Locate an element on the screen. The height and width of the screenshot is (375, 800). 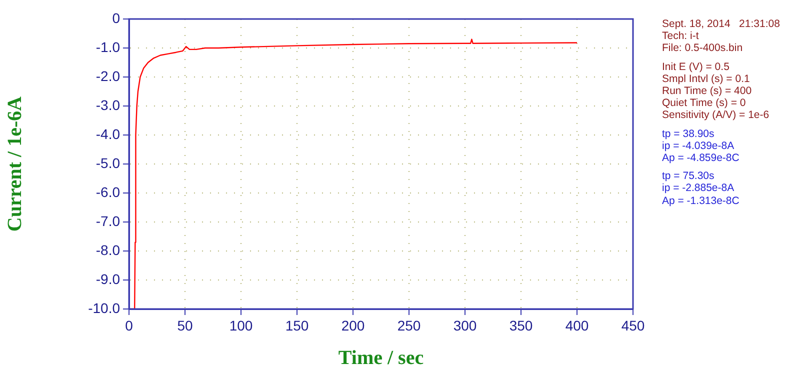
x-tick-label: 350 is located at coordinates (521, 325).